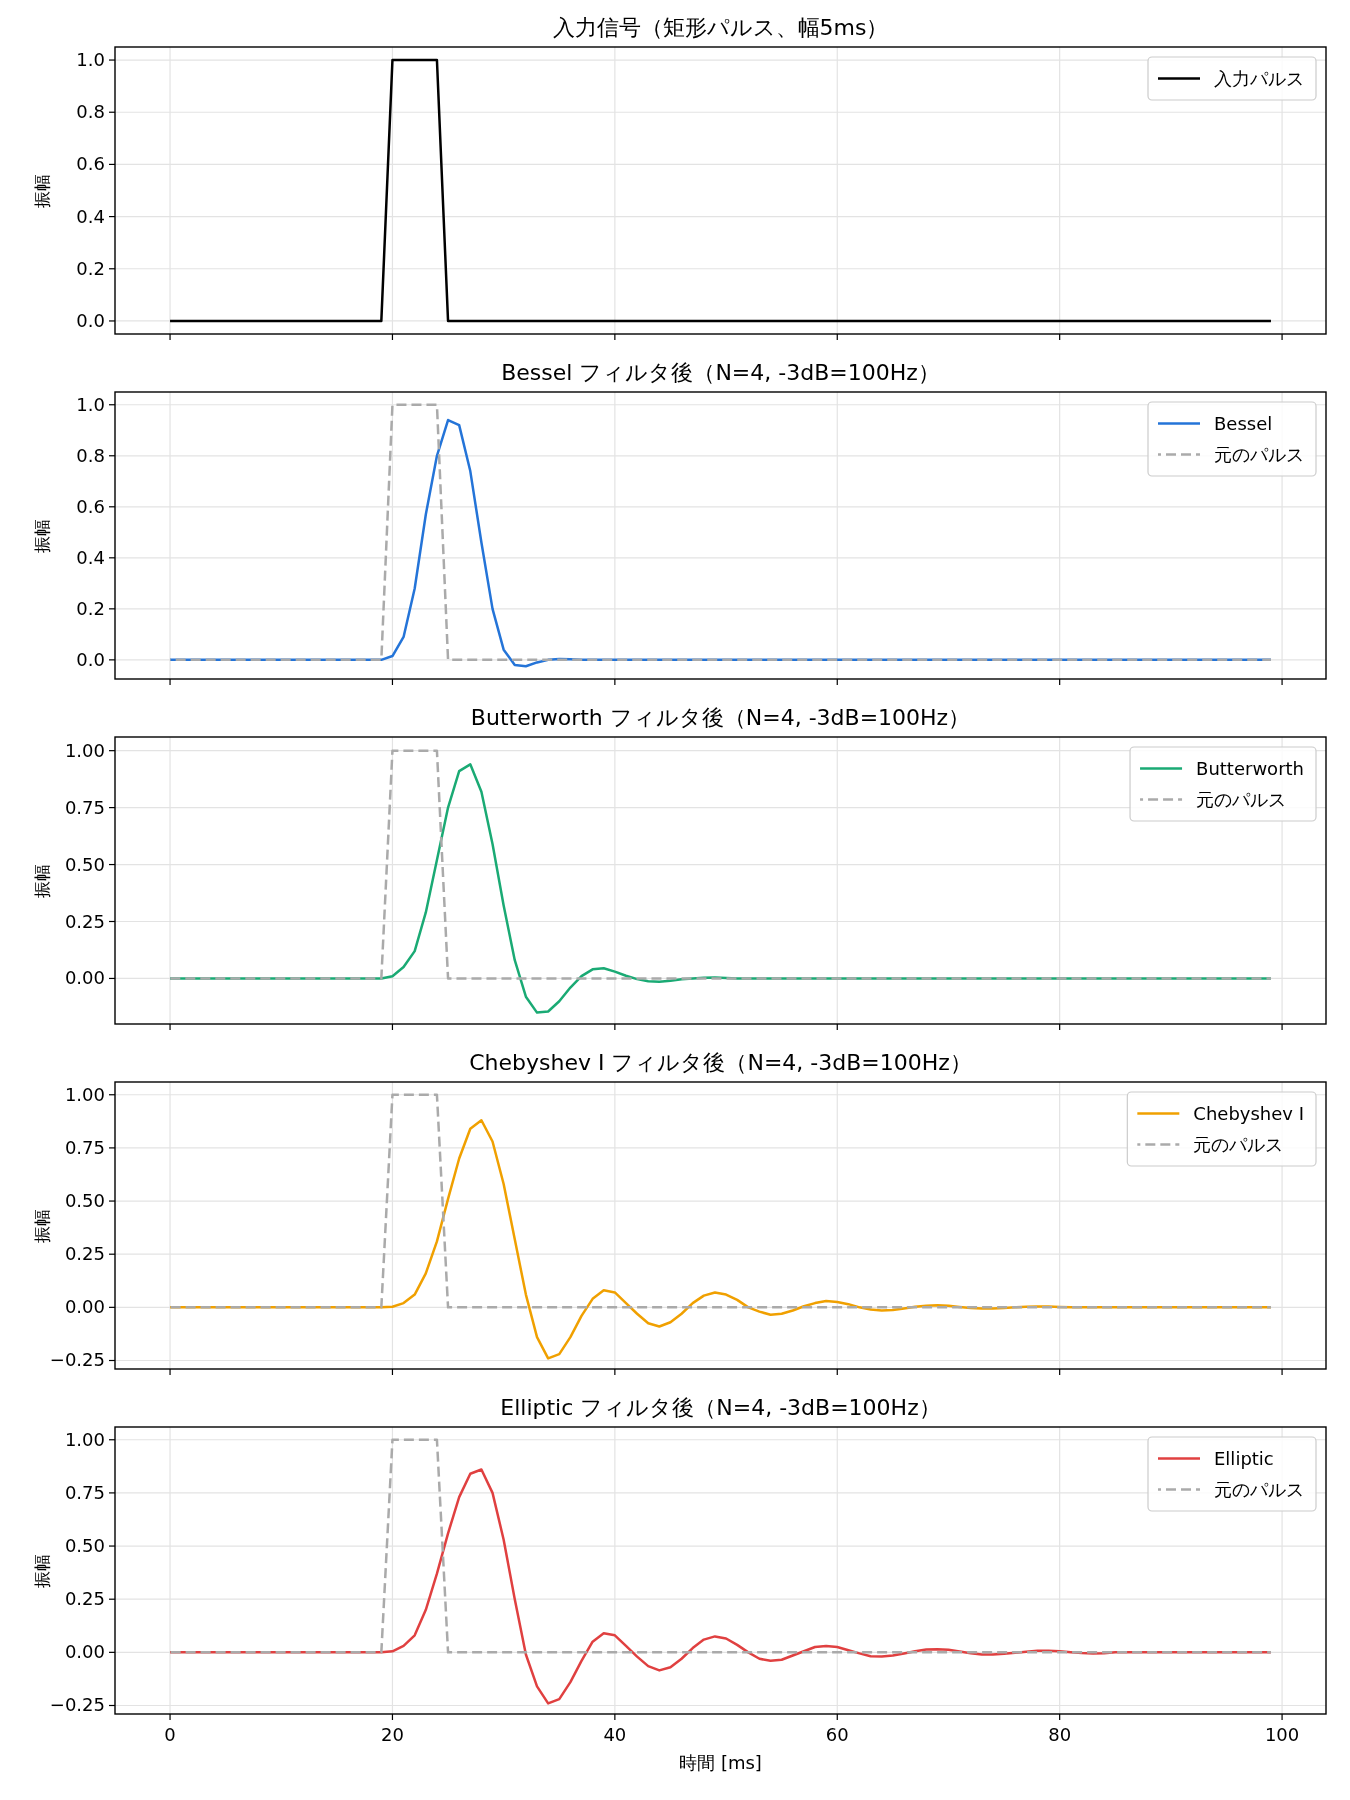 This screenshot has height=1800, width=1350. Describe the element at coordinates (720, 1062) in the screenshot. I see `chart-title: Chebyshev I フィルタ後（N=4, -3dB=100Hz）` at that location.